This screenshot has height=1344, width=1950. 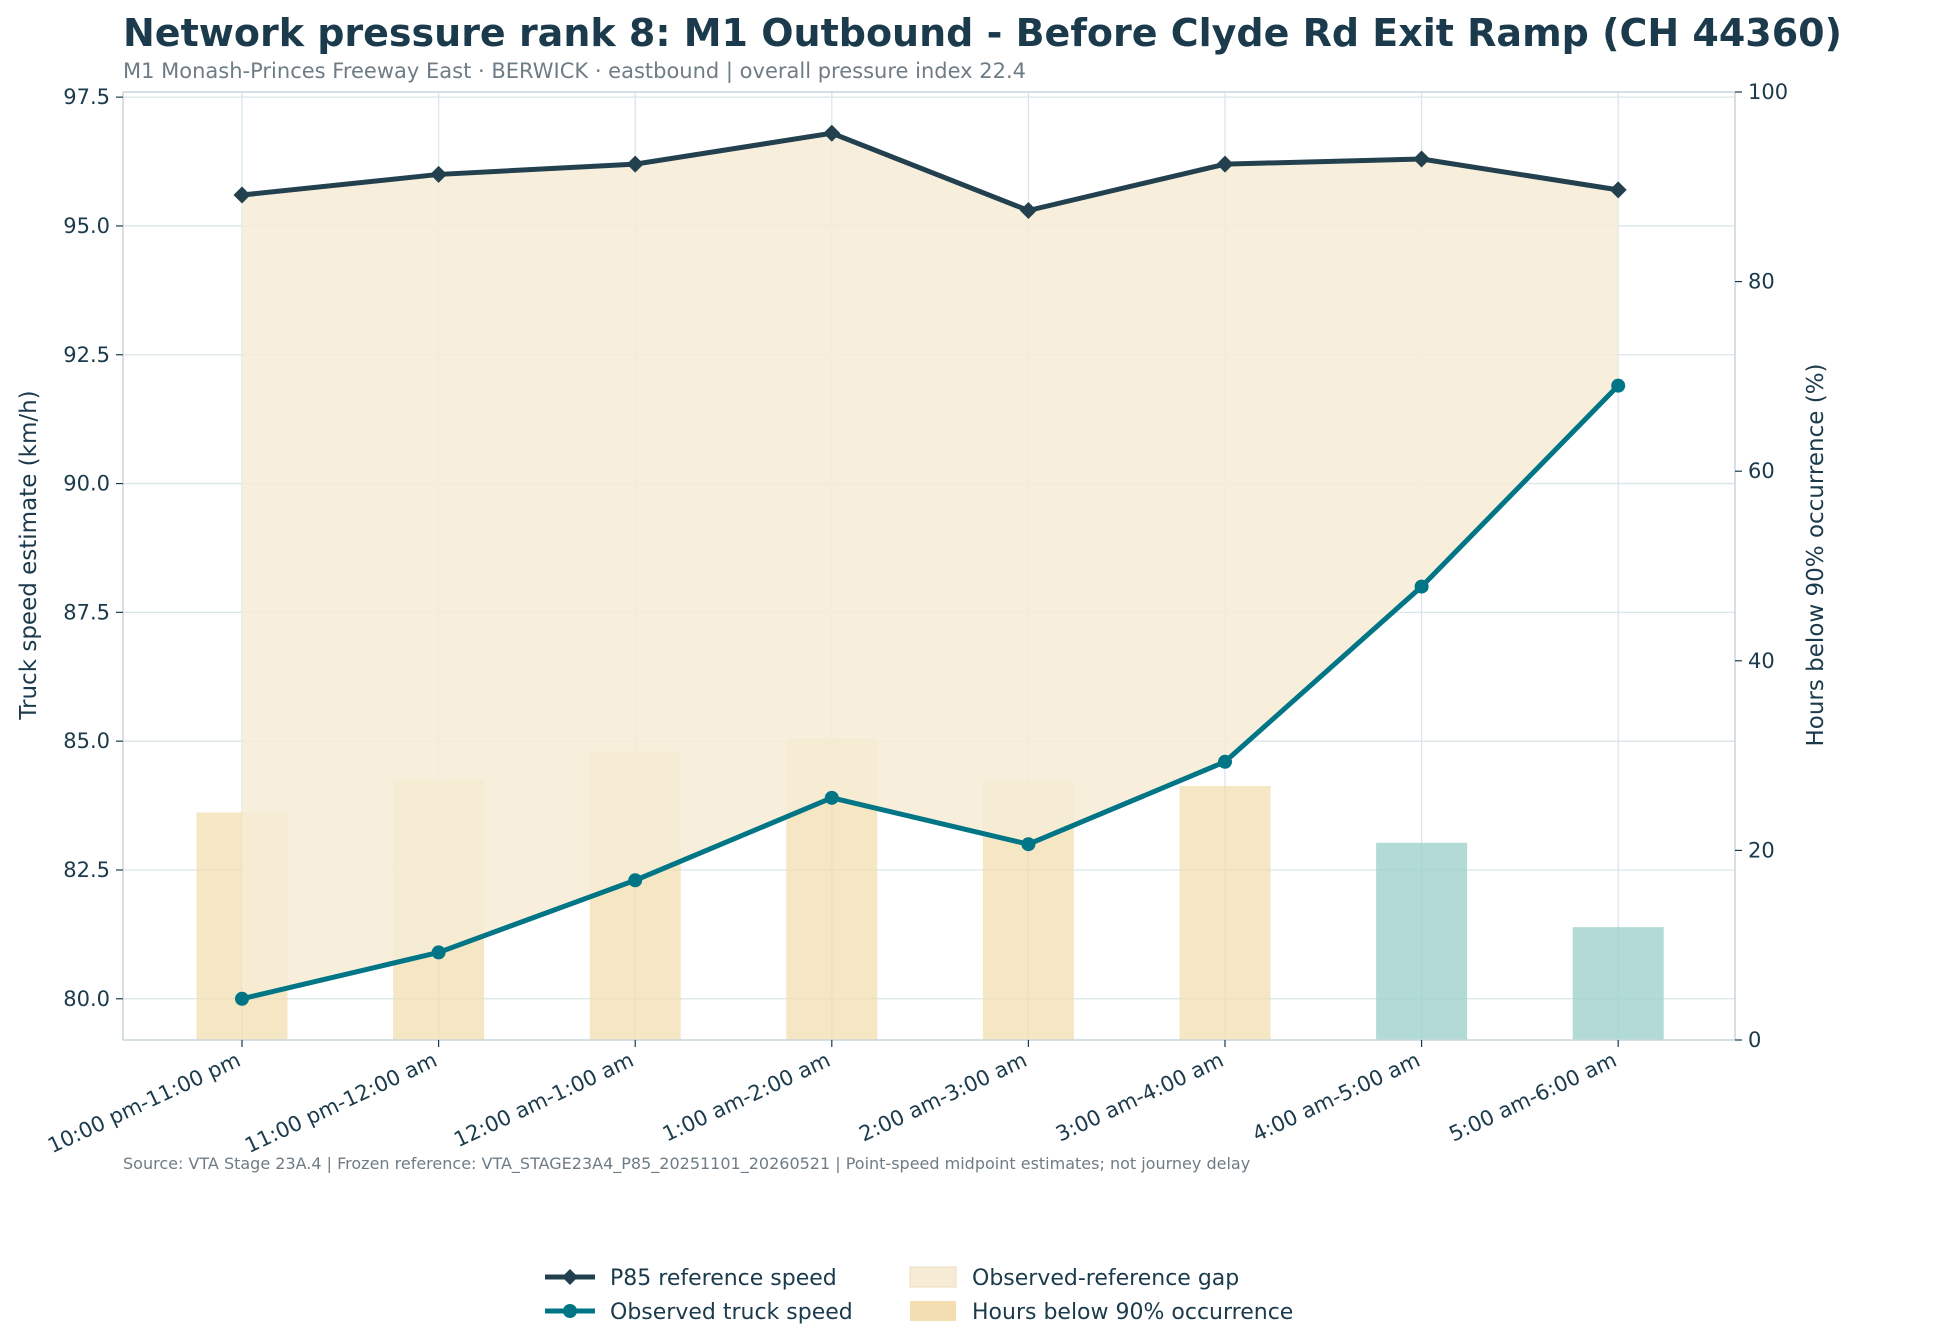 What do you see at coordinates (86, 612) in the screenshot?
I see `y-tick-label: 87.5` at bounding box center [86, 612].